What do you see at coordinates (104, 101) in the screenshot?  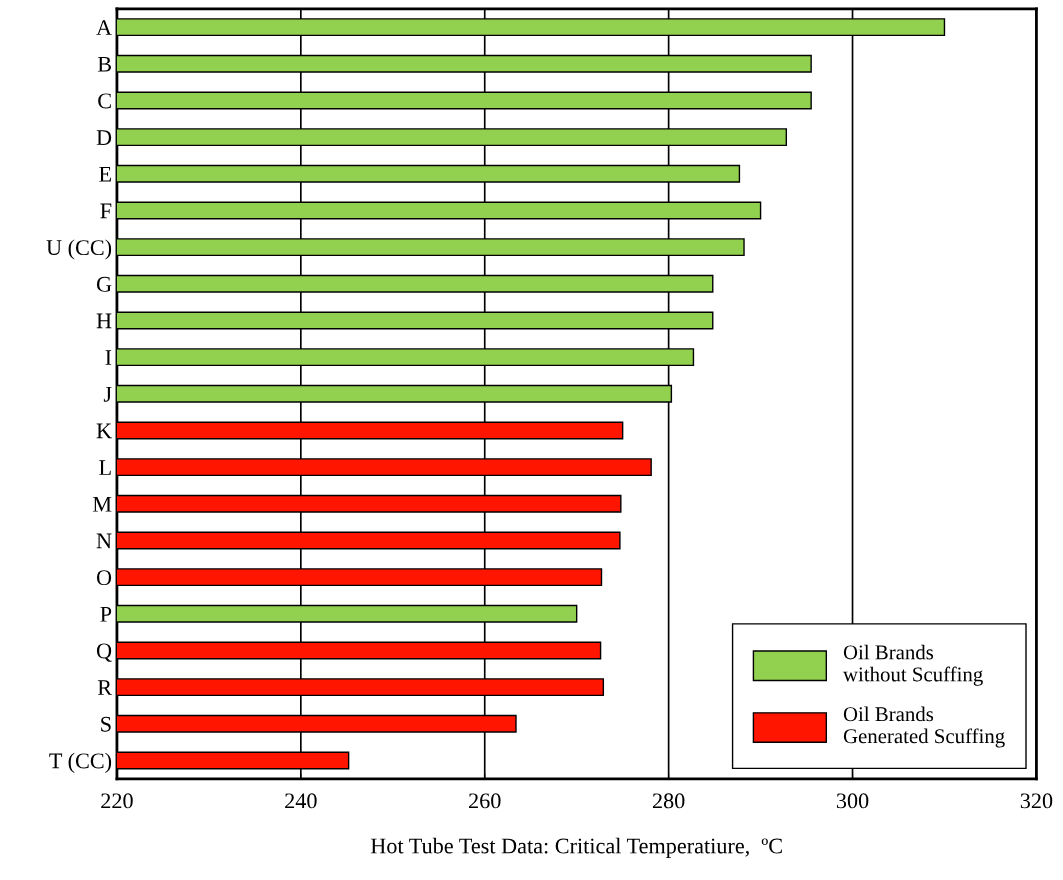 I see `y-tick-label: C` at bounding box center [104, 101].